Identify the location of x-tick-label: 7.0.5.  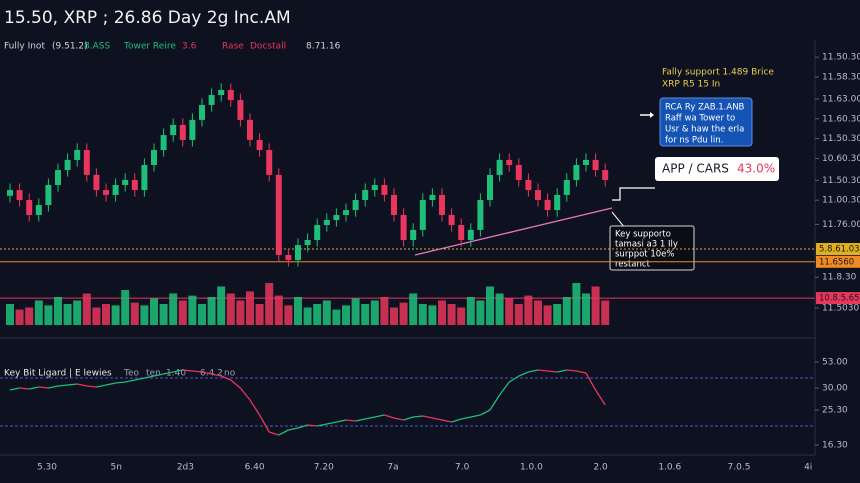
(739, 468).